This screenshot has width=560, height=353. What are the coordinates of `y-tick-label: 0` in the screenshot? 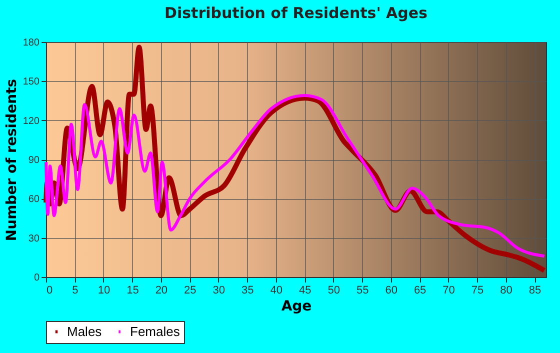 It's located at (37, 278).